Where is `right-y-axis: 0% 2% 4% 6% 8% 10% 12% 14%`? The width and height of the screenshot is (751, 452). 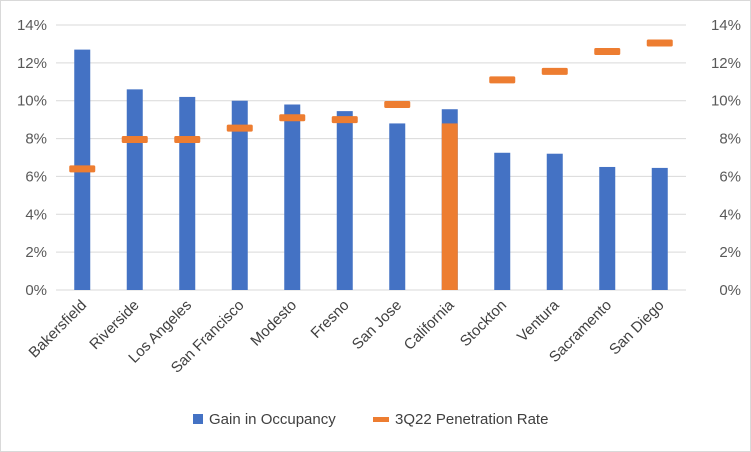 right-y-axis: 0% 2% 4% 6% 8% 10% 12% 14% is located at coordinates (726, 158).